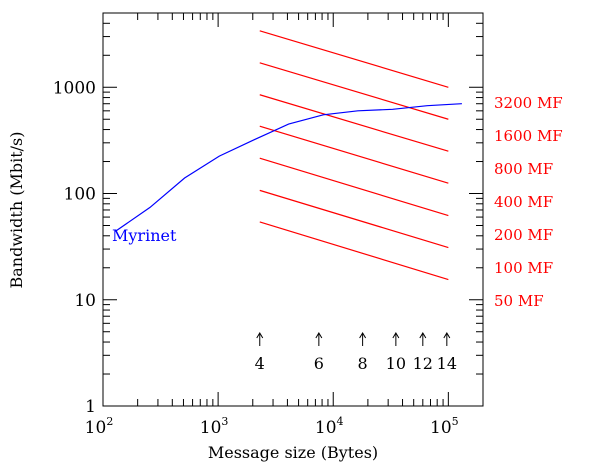 This screenshot has width=593, height=464. Describe the element at coordinates (260, 352) in the screenshot. I see `arrow-annotation: 4` at that location.